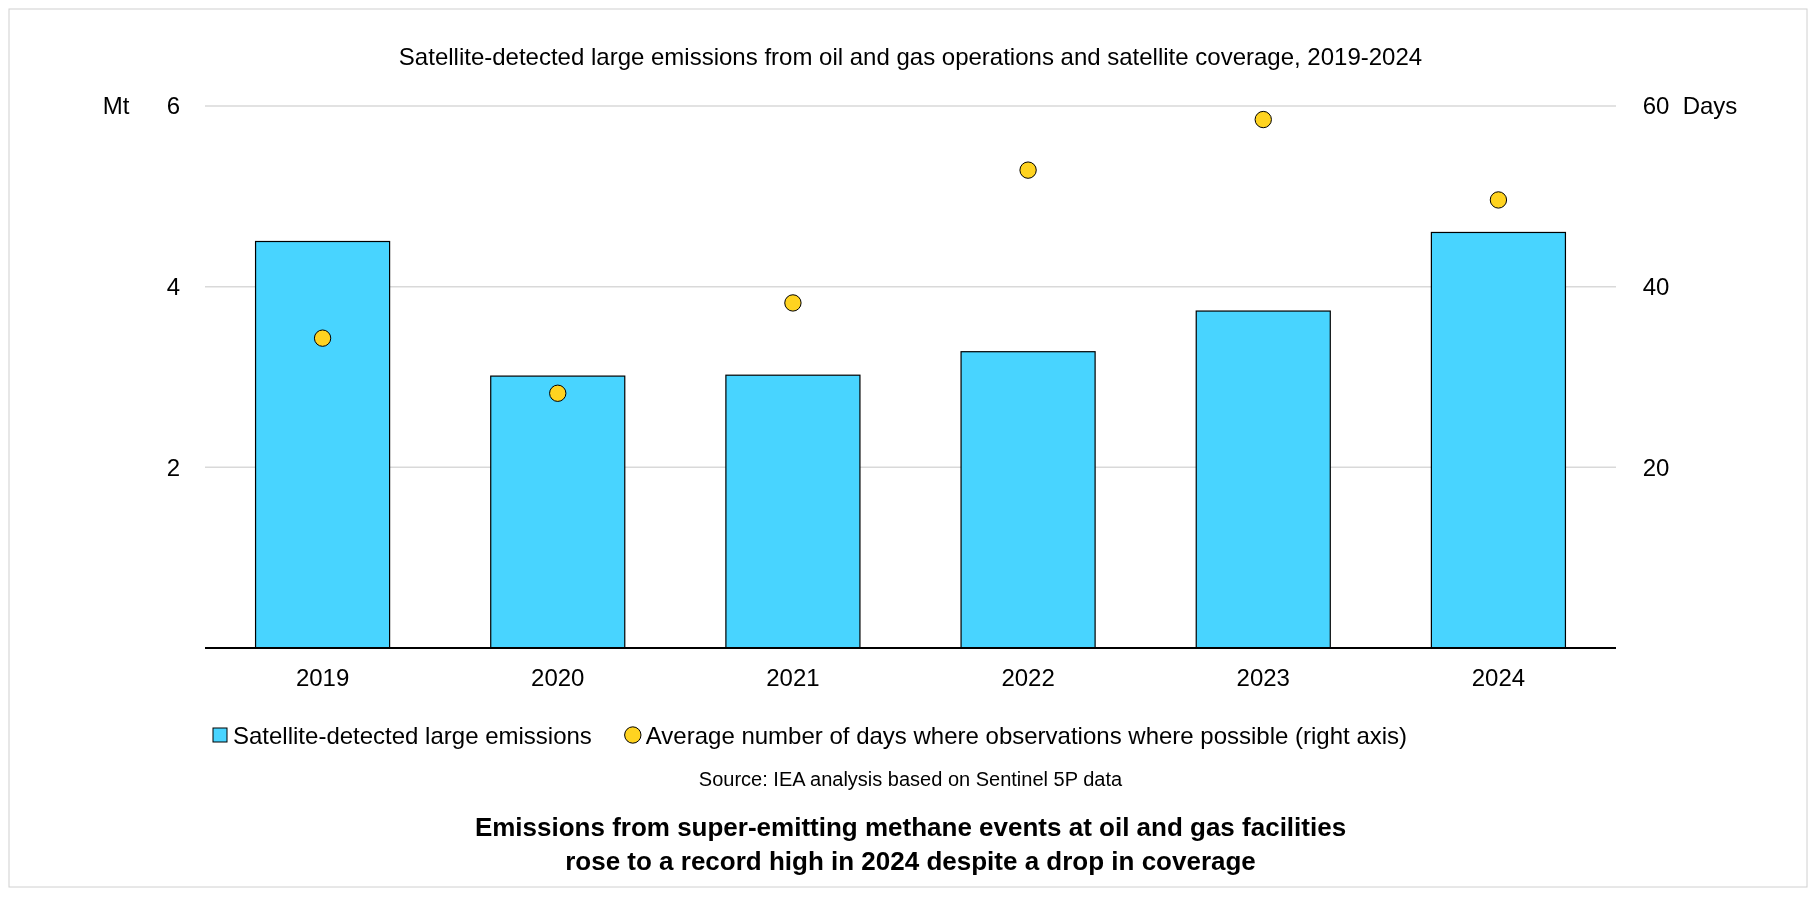  I want to click on chart-title: Satellite-detected large emissions from oil and gas operations and satellite coverage, 2019-2024, so click(910, 56).